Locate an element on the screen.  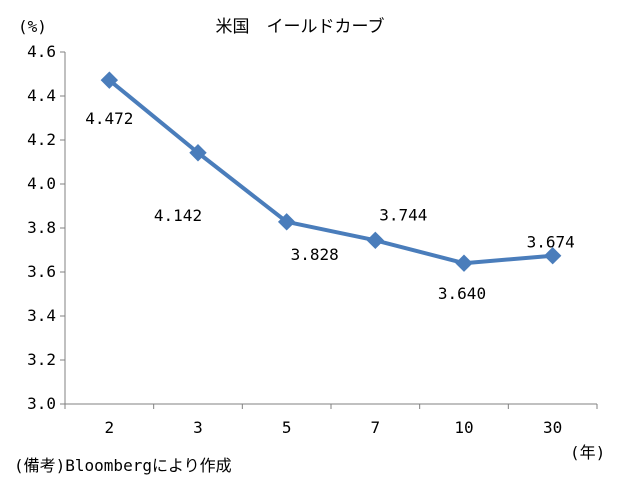
y-tick-label: 4.6 is located at coordinates (41, 51).